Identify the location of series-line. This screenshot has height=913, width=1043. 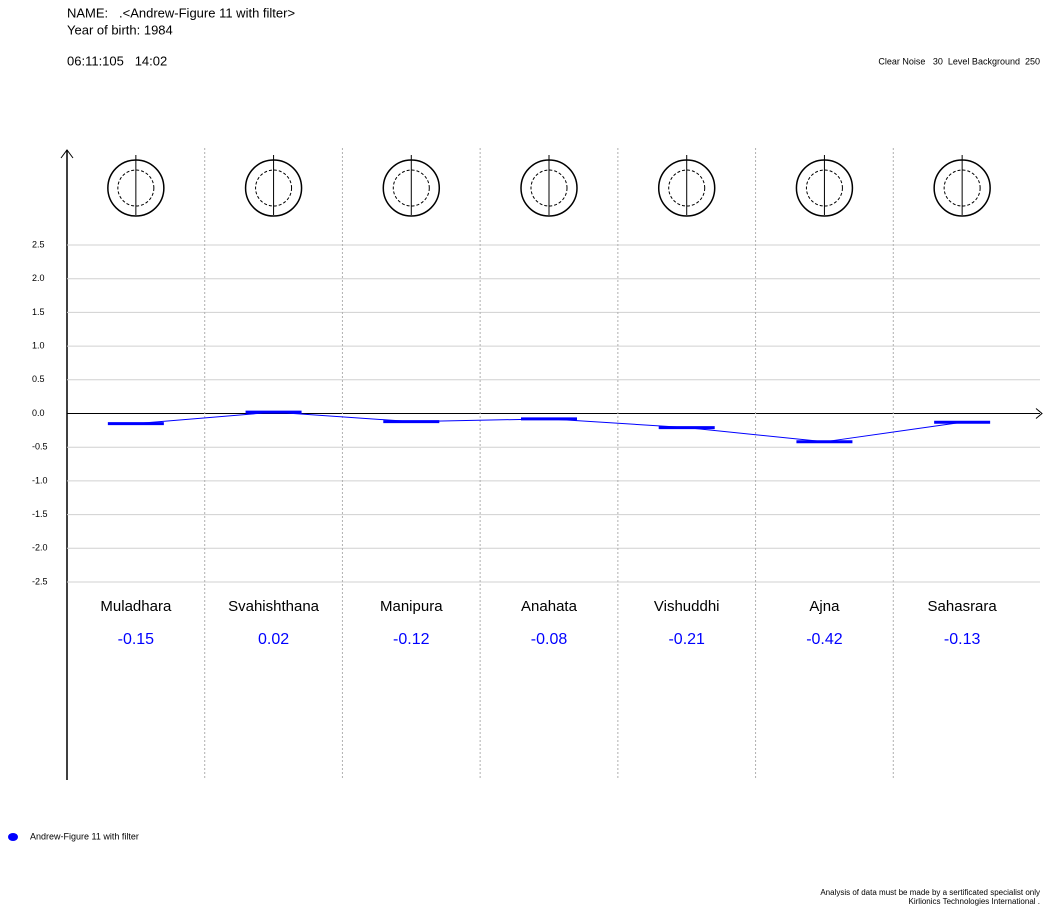
(549, 427).